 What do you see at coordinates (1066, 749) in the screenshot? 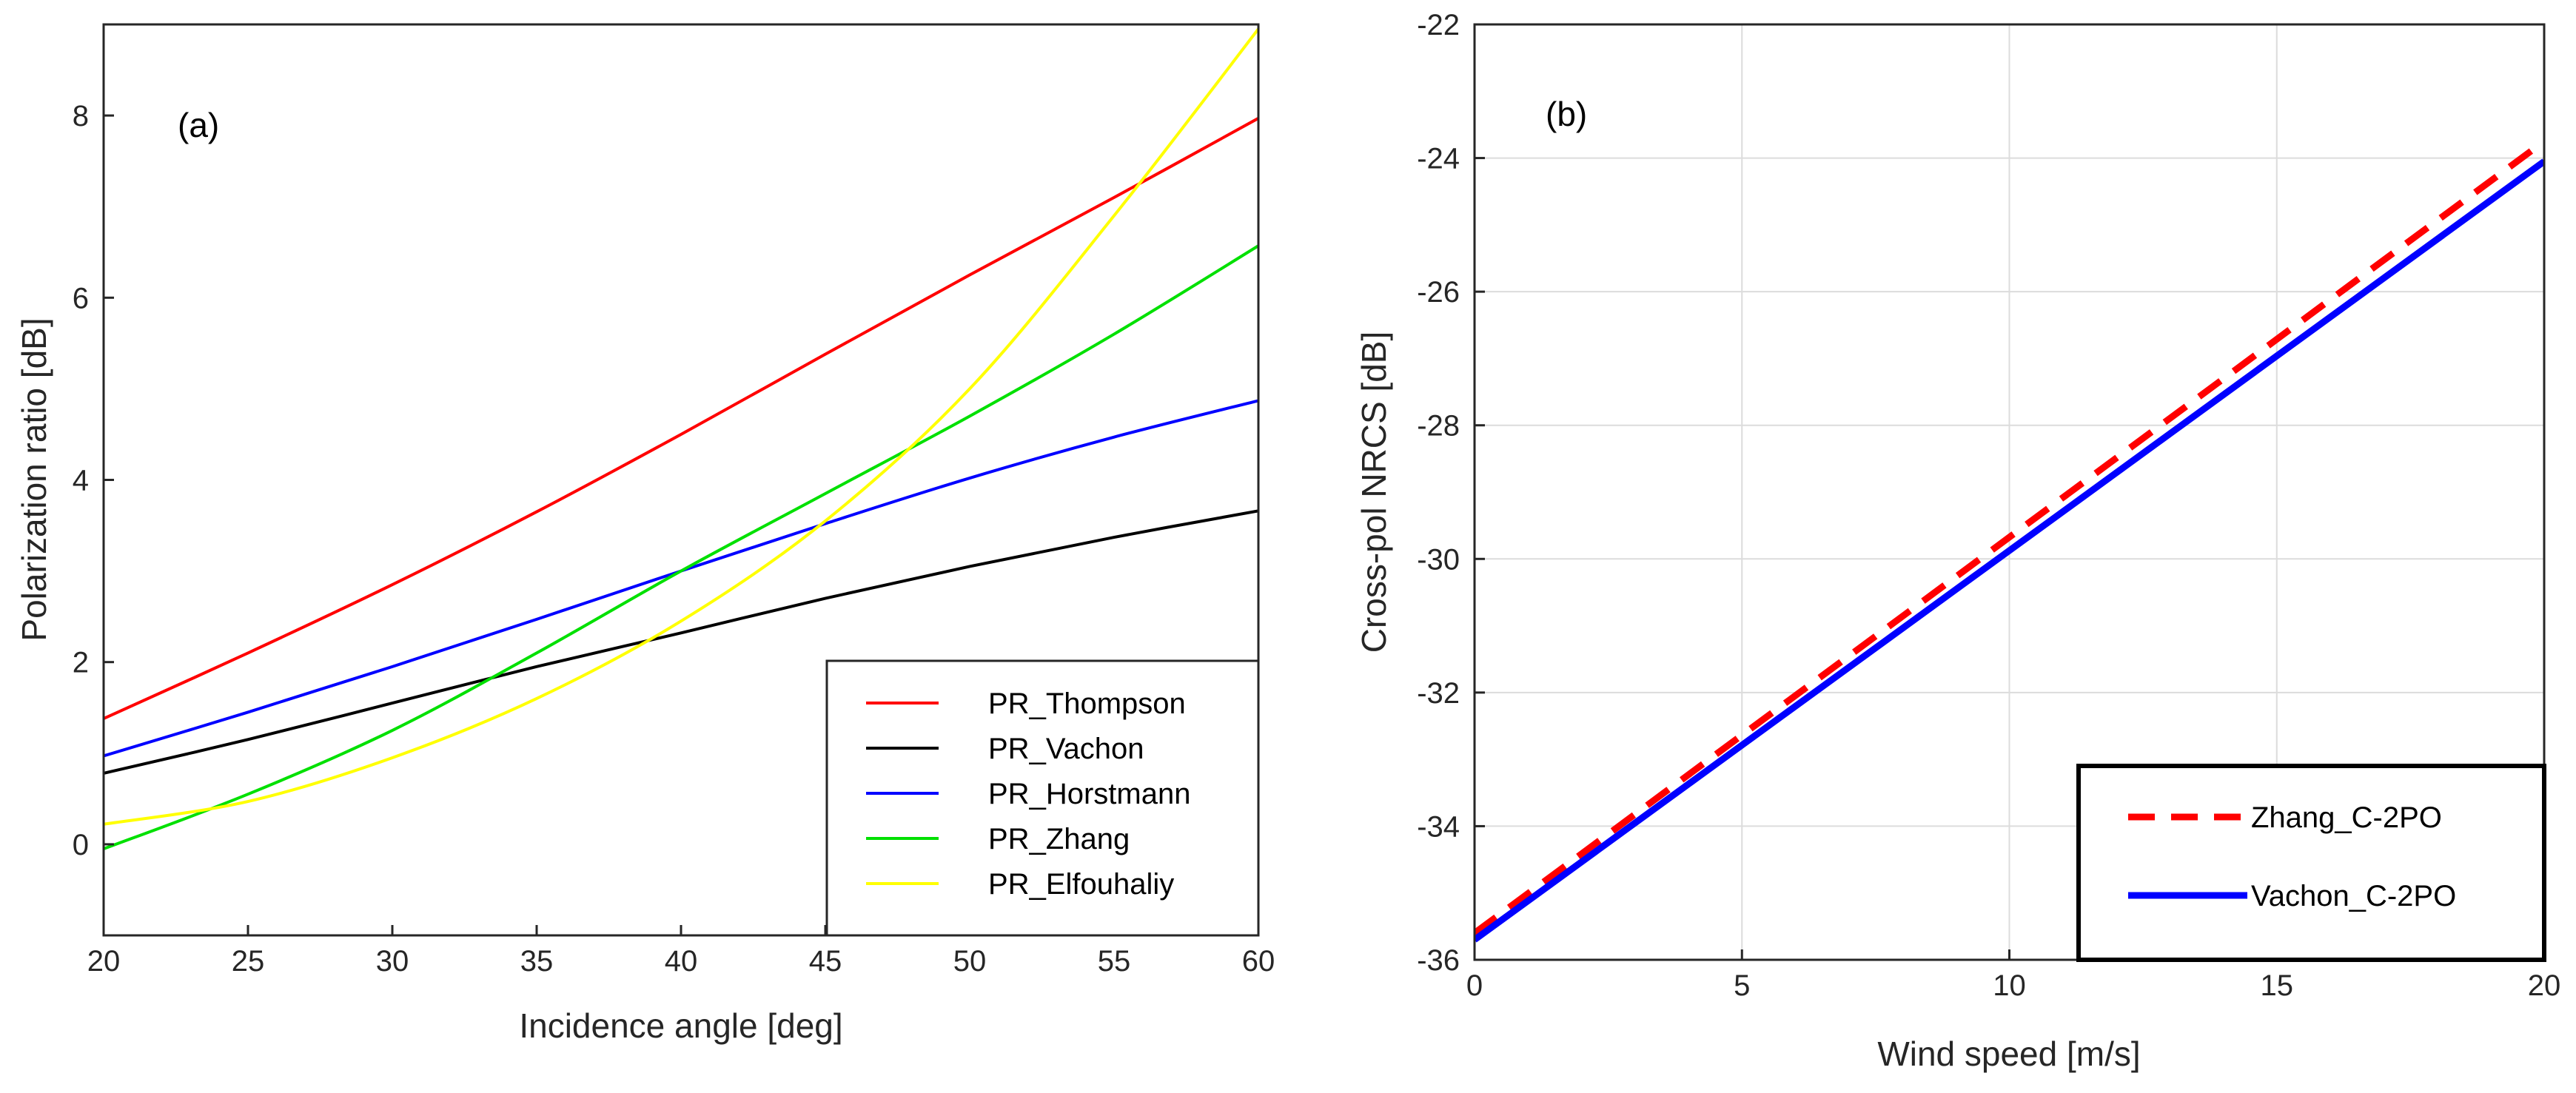
I see `legend-label: PR_Vachon` at bounding box center [1066, 749].